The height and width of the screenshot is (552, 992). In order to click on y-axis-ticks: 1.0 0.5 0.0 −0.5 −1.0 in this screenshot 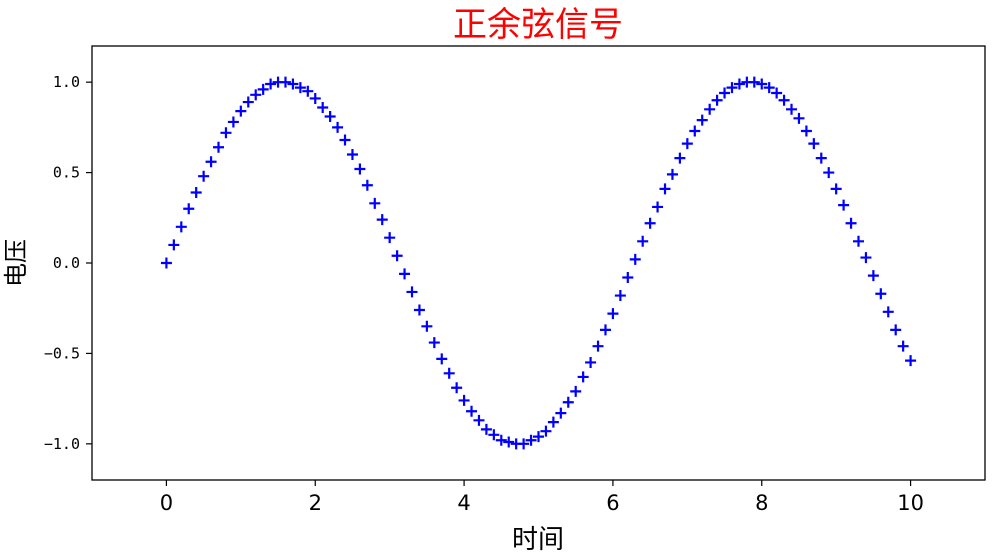, I will do `click(68, 263)`.